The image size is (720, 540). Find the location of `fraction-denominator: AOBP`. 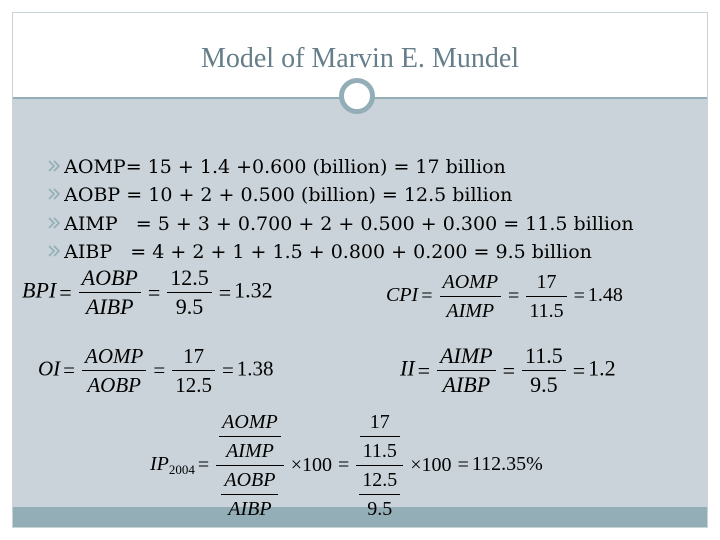

fraction-denominator: AOBP is located at coordinates (114, 385).